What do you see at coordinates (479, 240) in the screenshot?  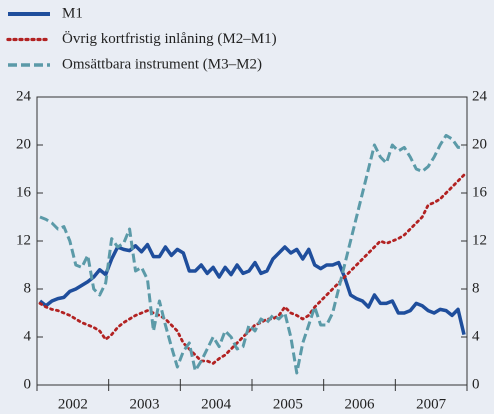 I see `y2-tick-label: 12` at bounding box center [479, 240].